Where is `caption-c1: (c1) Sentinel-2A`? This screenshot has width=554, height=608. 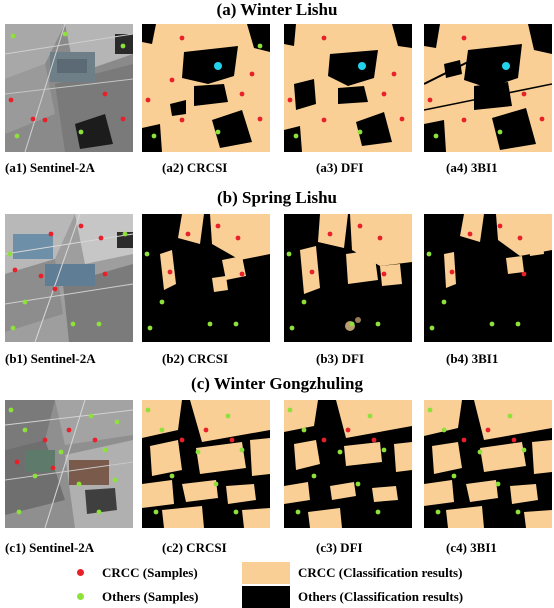 caption-c1: (c1) Sentinel-2A is located at coordinates (50, 547).